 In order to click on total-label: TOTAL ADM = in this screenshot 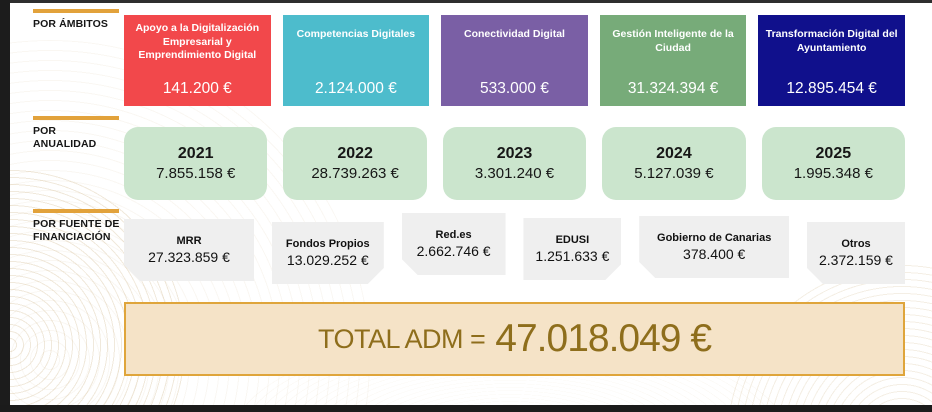, I will do `click(401, 338)`.